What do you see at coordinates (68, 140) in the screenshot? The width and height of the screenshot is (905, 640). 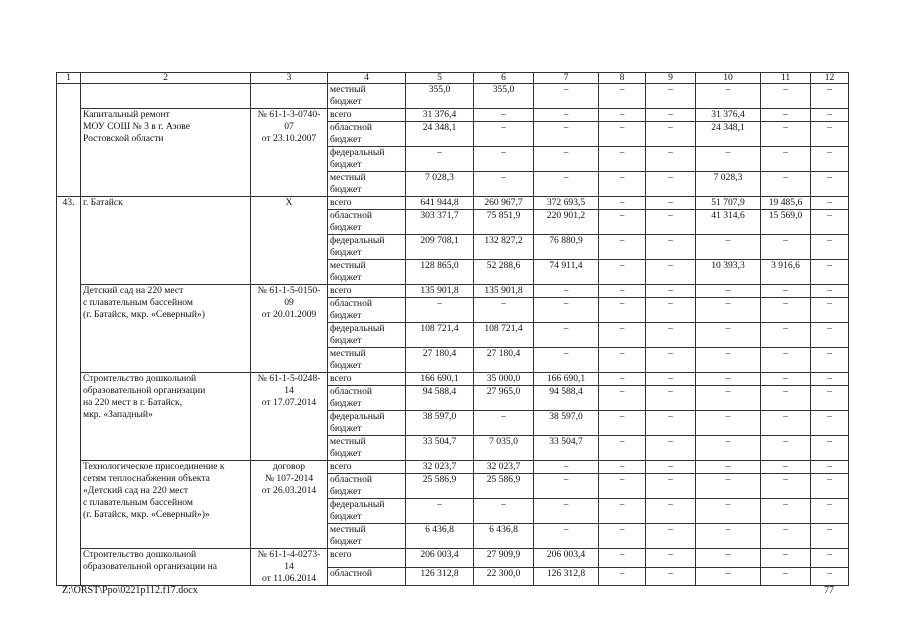 I see `item-number` at bounding box center [68, 140].